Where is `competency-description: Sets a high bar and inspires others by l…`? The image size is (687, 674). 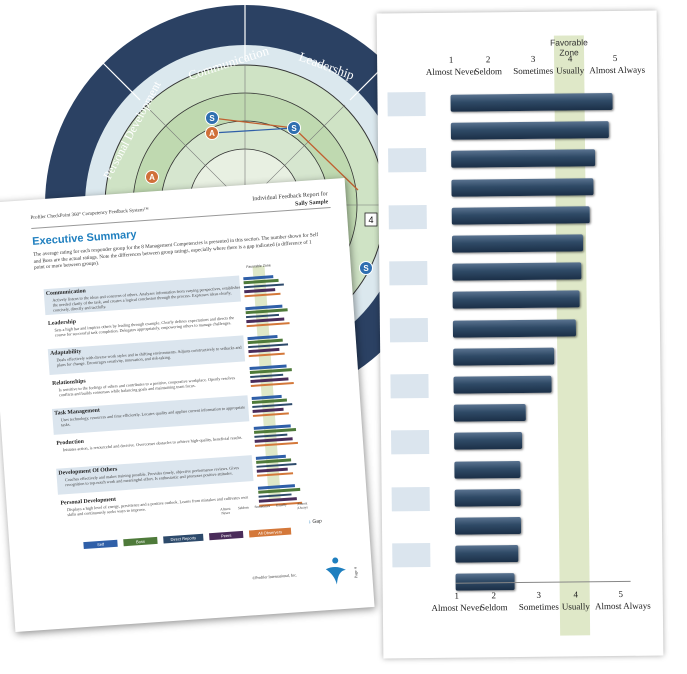 competency-description: Sets a high bar and inspires others by l… is located at coordinates (144, 326).